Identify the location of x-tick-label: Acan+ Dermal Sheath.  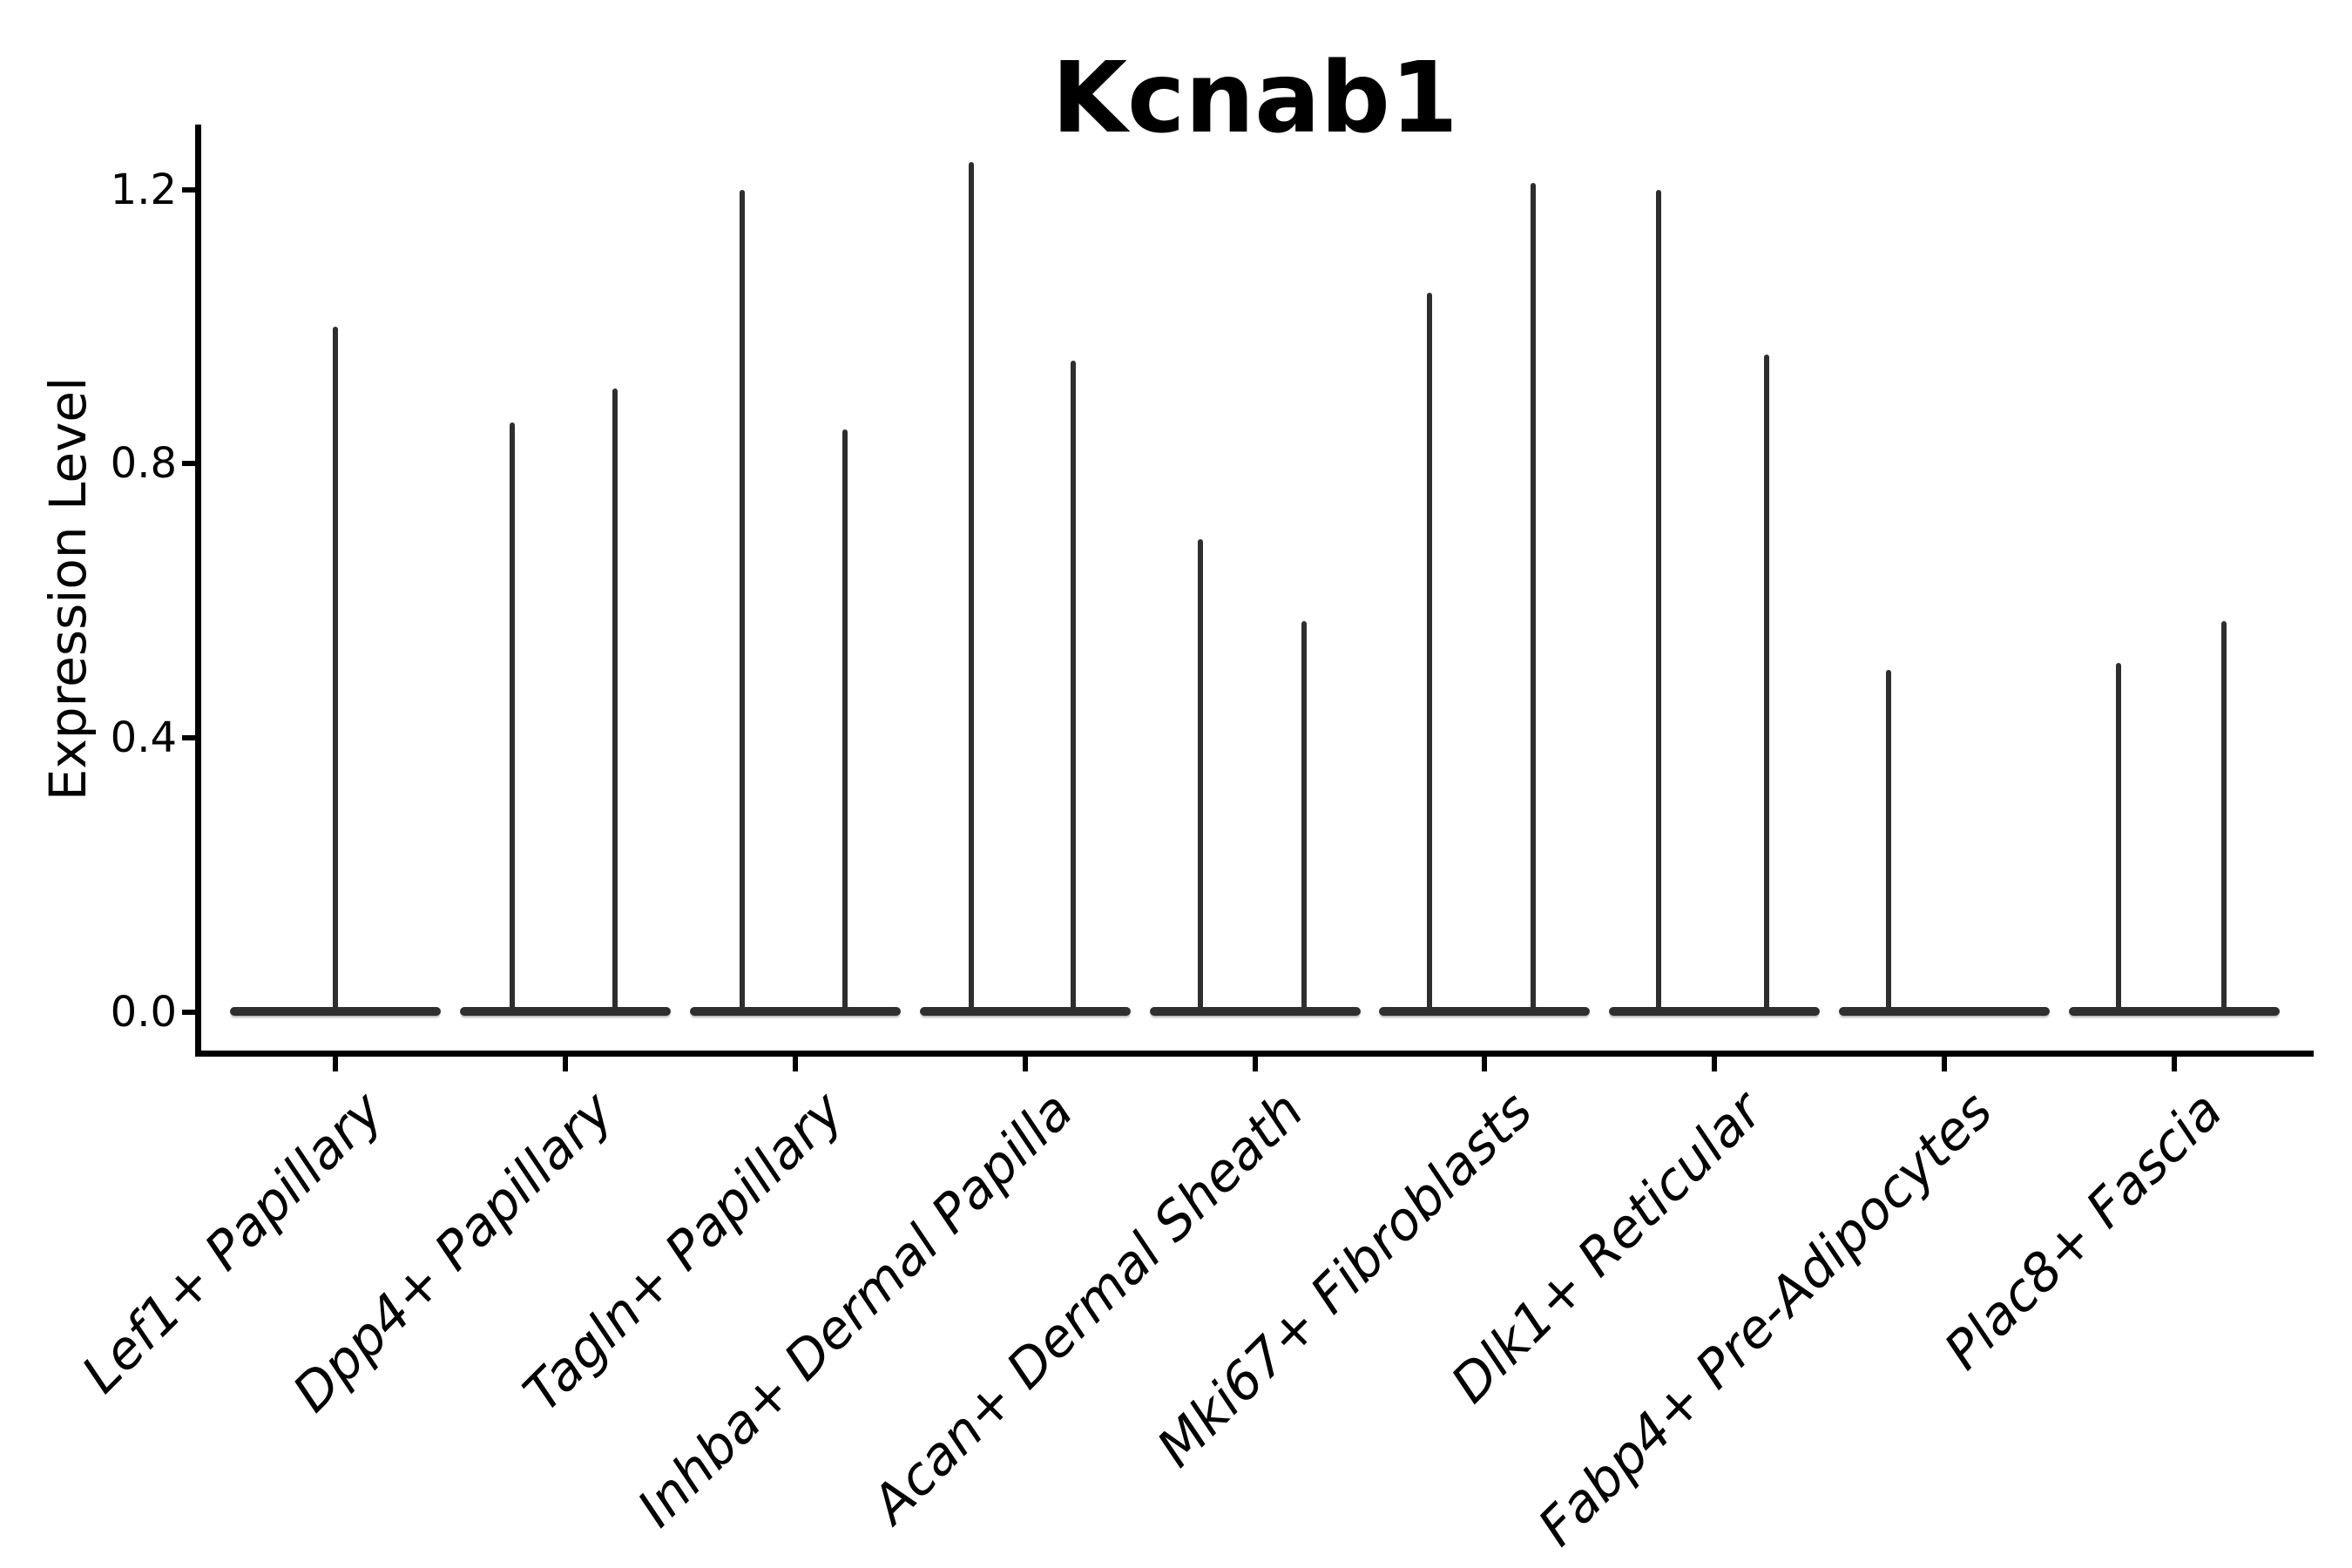
(1087, 1308).